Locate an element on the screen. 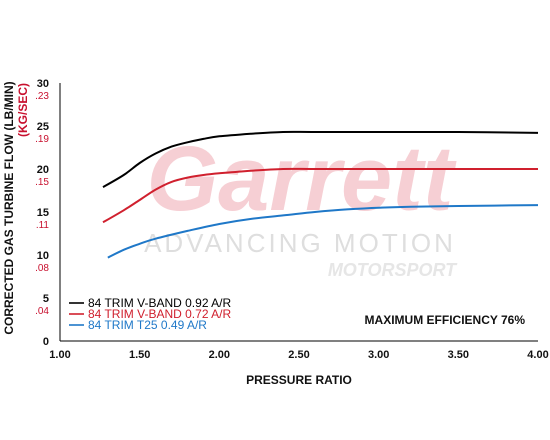 The height and width of the screenshot is (440, 550). y-tick-label: 0 is located at coordinates (46, 342).